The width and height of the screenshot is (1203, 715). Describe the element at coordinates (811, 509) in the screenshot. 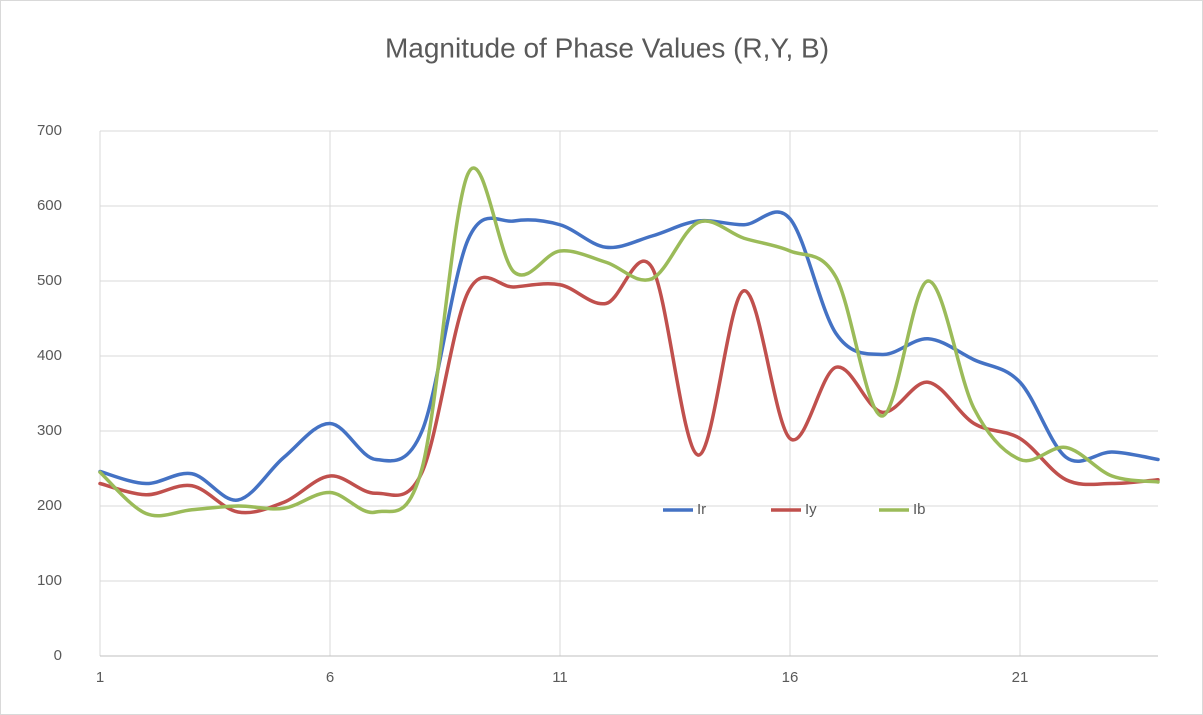

I see `legend-label: Iy` at that location.